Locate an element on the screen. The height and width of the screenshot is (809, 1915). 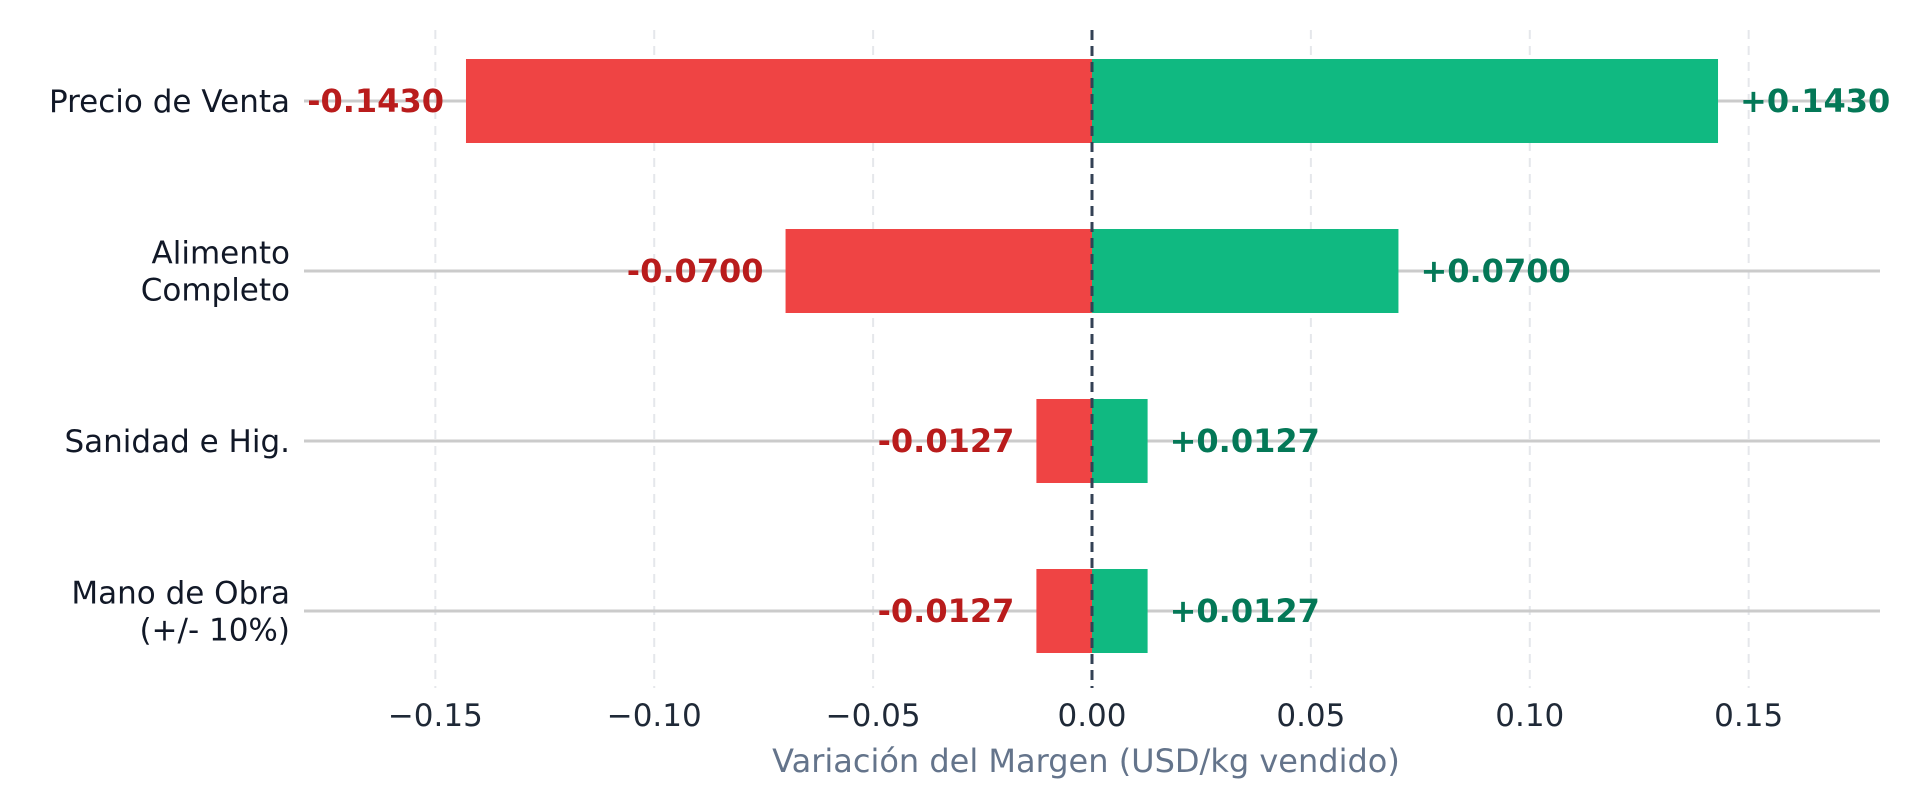
value-label-positive: +0.0700 is located at coordinates (1495, 271).